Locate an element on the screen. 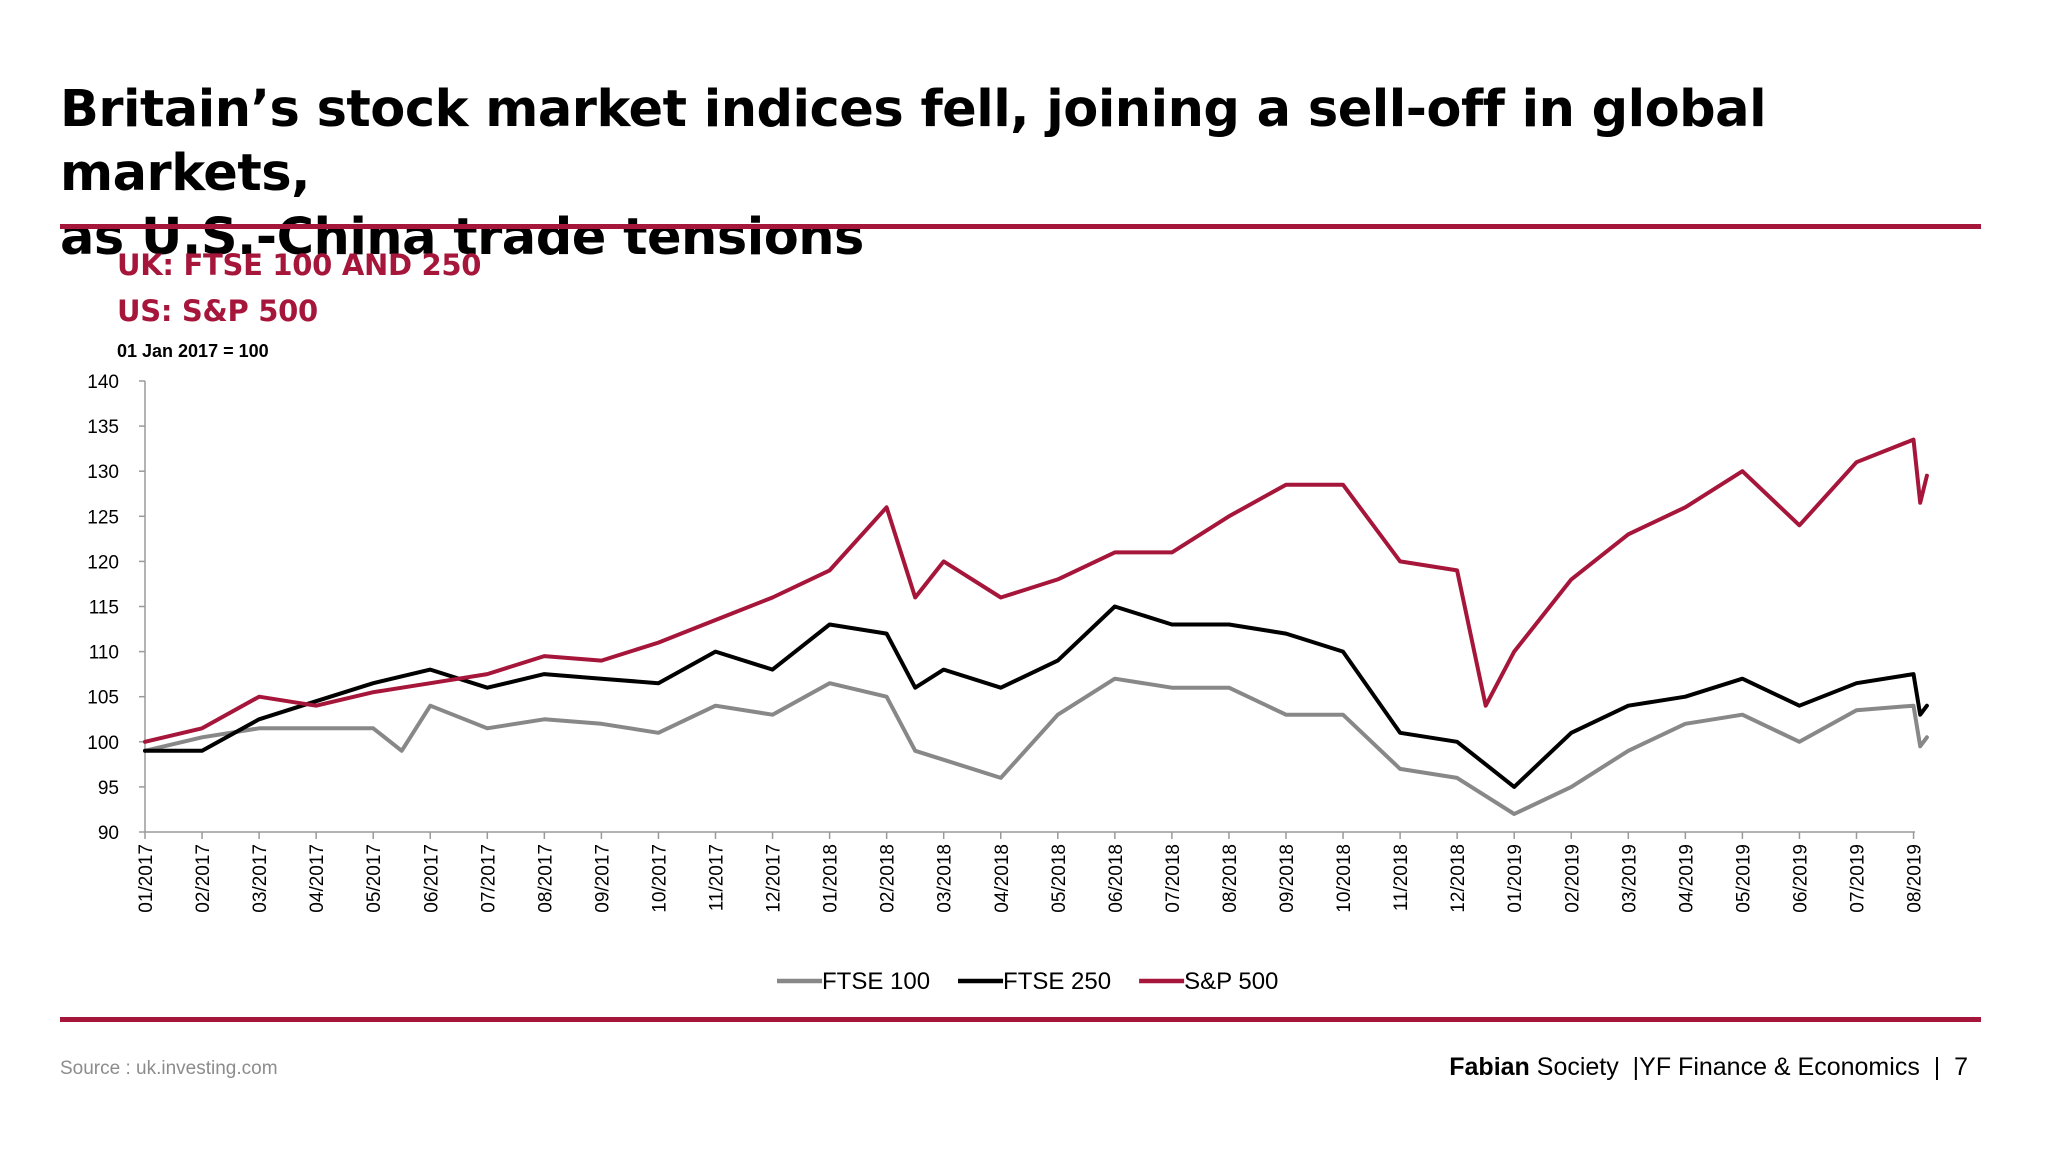  x-tick-label: 02/2019 is located at coordinates (1572, 878).